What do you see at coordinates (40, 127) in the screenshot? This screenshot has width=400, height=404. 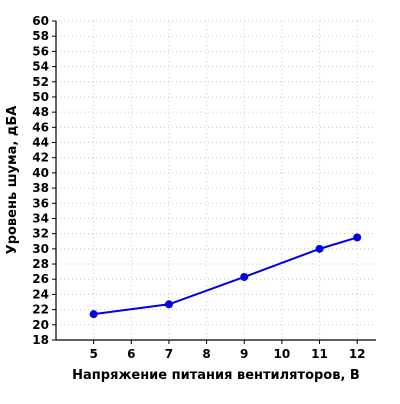 I see `y-tick-label: 46` at bounding box center [40, 127].